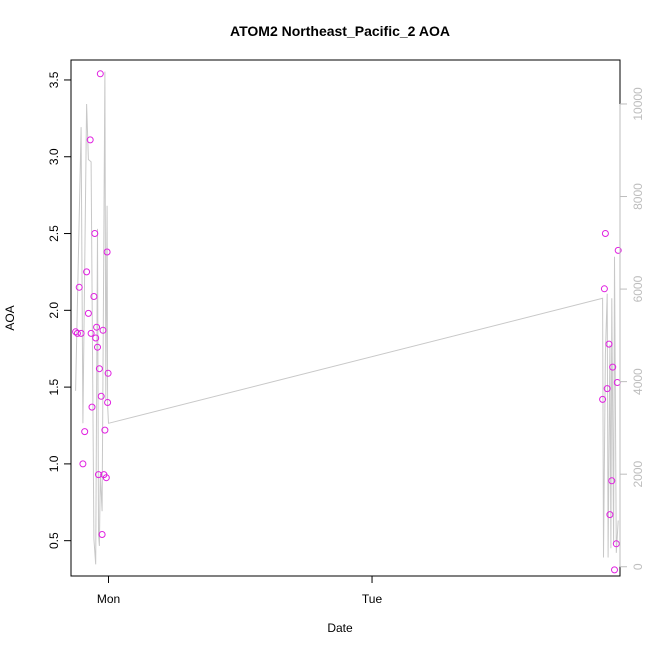 Image resolution: width=650 pixels, height=650 pixels. What do you see at coordinates (638, 196) in the screenshot?
I see `right-tick-label: 8000` at bounding box center [638, 196].